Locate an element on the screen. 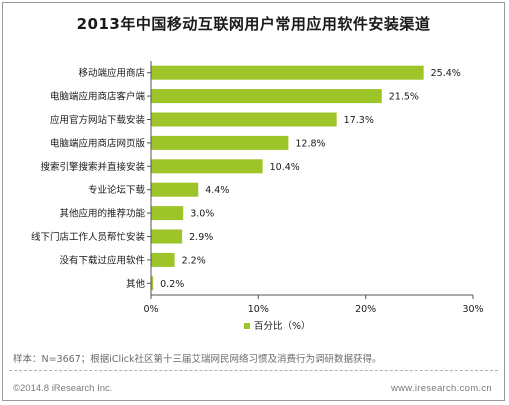 The height and width of the screenshot is (405, 509). x-tick-label: 30% is located at coordinates (472, 309).